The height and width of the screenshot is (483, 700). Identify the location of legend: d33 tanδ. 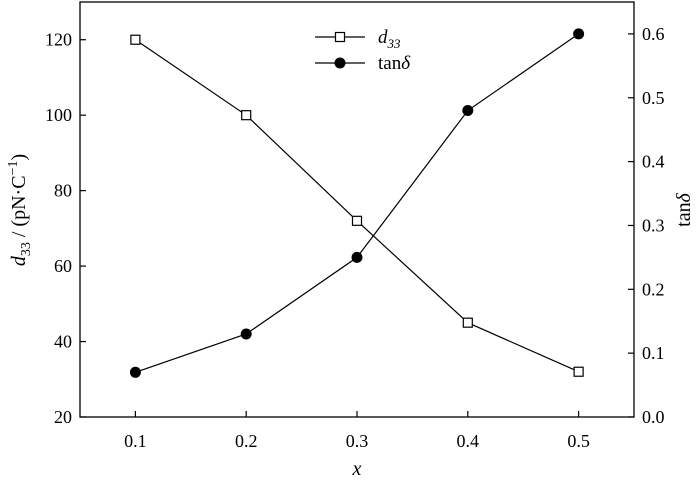
(363, 50).